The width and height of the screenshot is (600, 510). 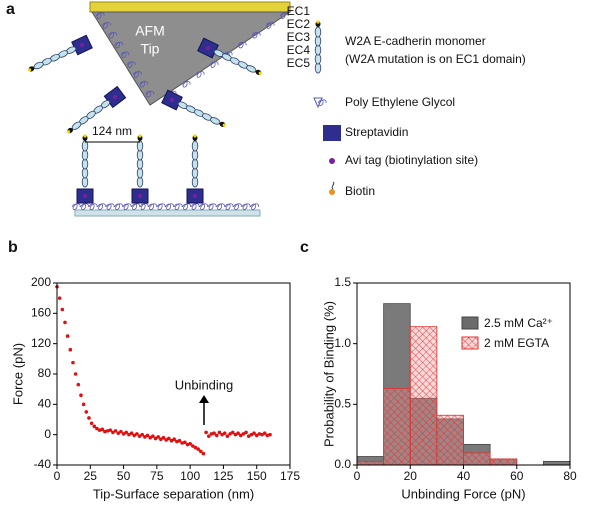 What do you see at coordinates (299, 37) in the screenshot?
I see `domain-label: EC3` at bounding box center [299, 37].